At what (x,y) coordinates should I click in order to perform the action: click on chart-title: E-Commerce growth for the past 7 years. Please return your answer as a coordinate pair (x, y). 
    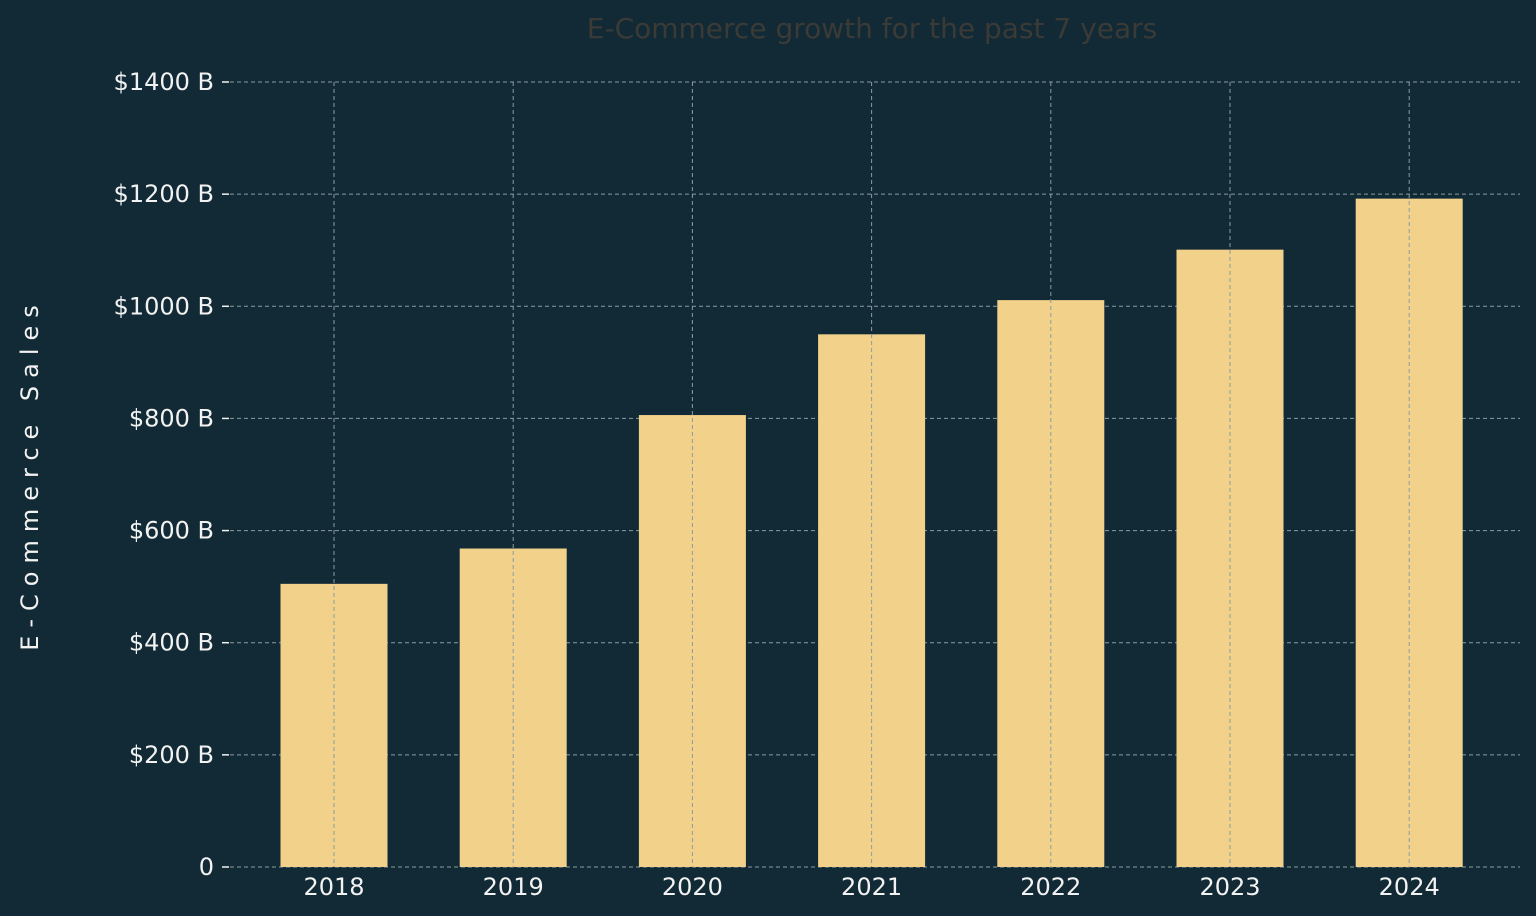
    Looking at the image, I should click on (872, 28).